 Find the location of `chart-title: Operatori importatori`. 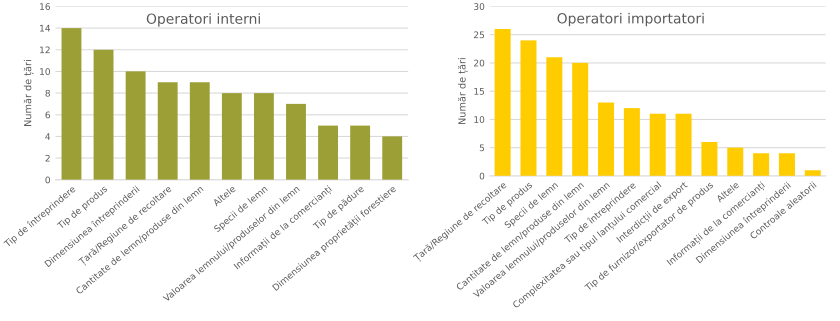

chart-title: Operatori importatori is located at coordinates (630, 19).